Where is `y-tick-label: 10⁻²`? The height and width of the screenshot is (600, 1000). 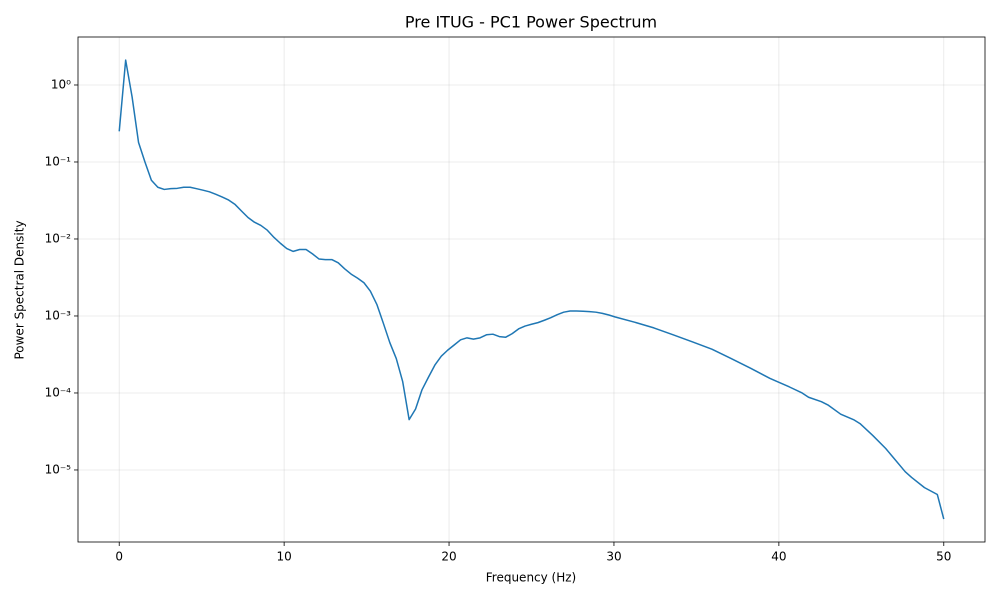
y-tick-label: 10⁻² is located at coordinates (58, 238).